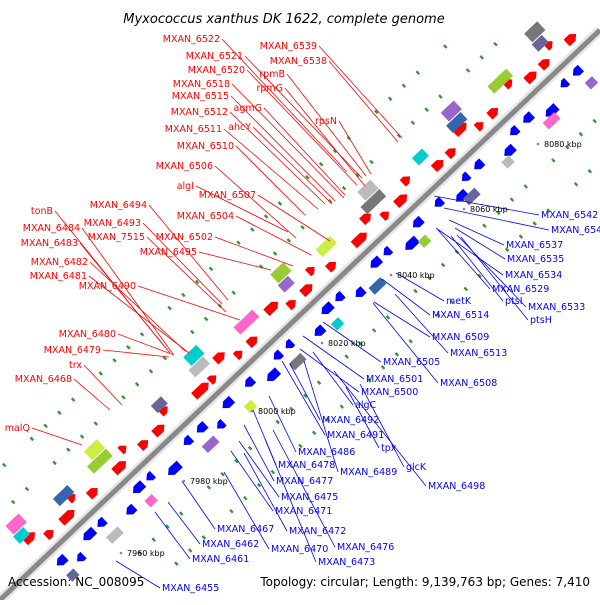 The height and width of the screenshot is (605, 600). Describe the element at coordinates (288, 46) in the screenshot. I see `forward-gene-label: MXAN_6539` at that location.